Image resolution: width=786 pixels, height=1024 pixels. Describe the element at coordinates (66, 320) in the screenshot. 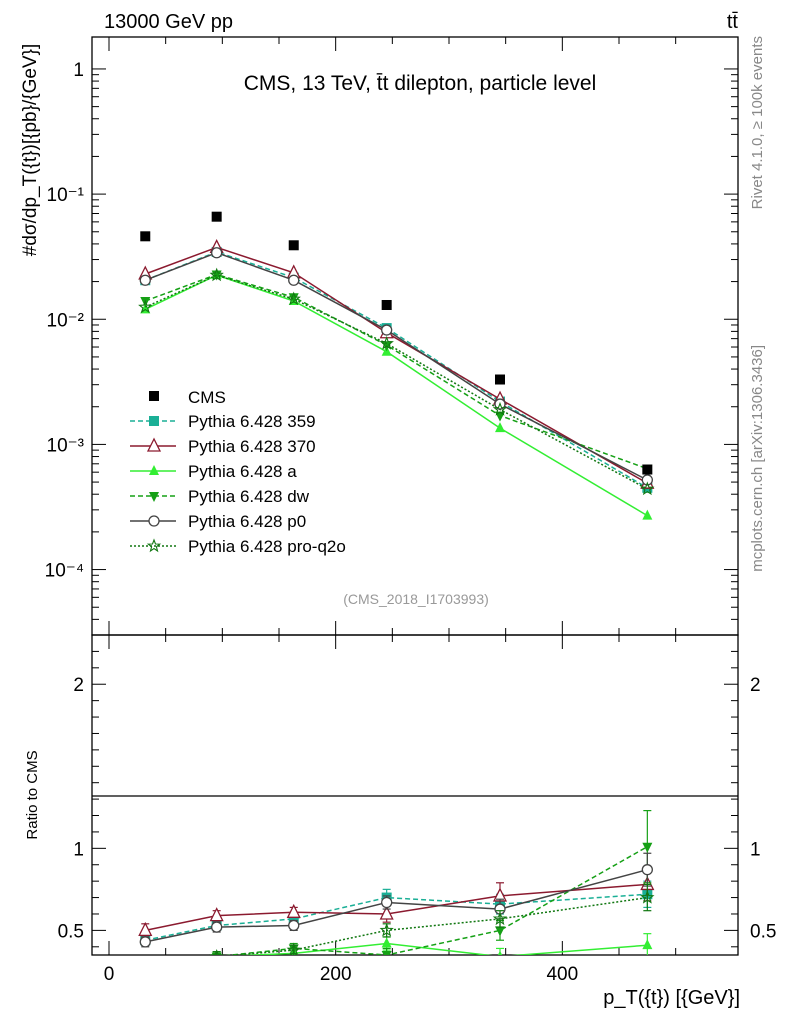

I see `y-tick-label: 10⁻²` at that location.